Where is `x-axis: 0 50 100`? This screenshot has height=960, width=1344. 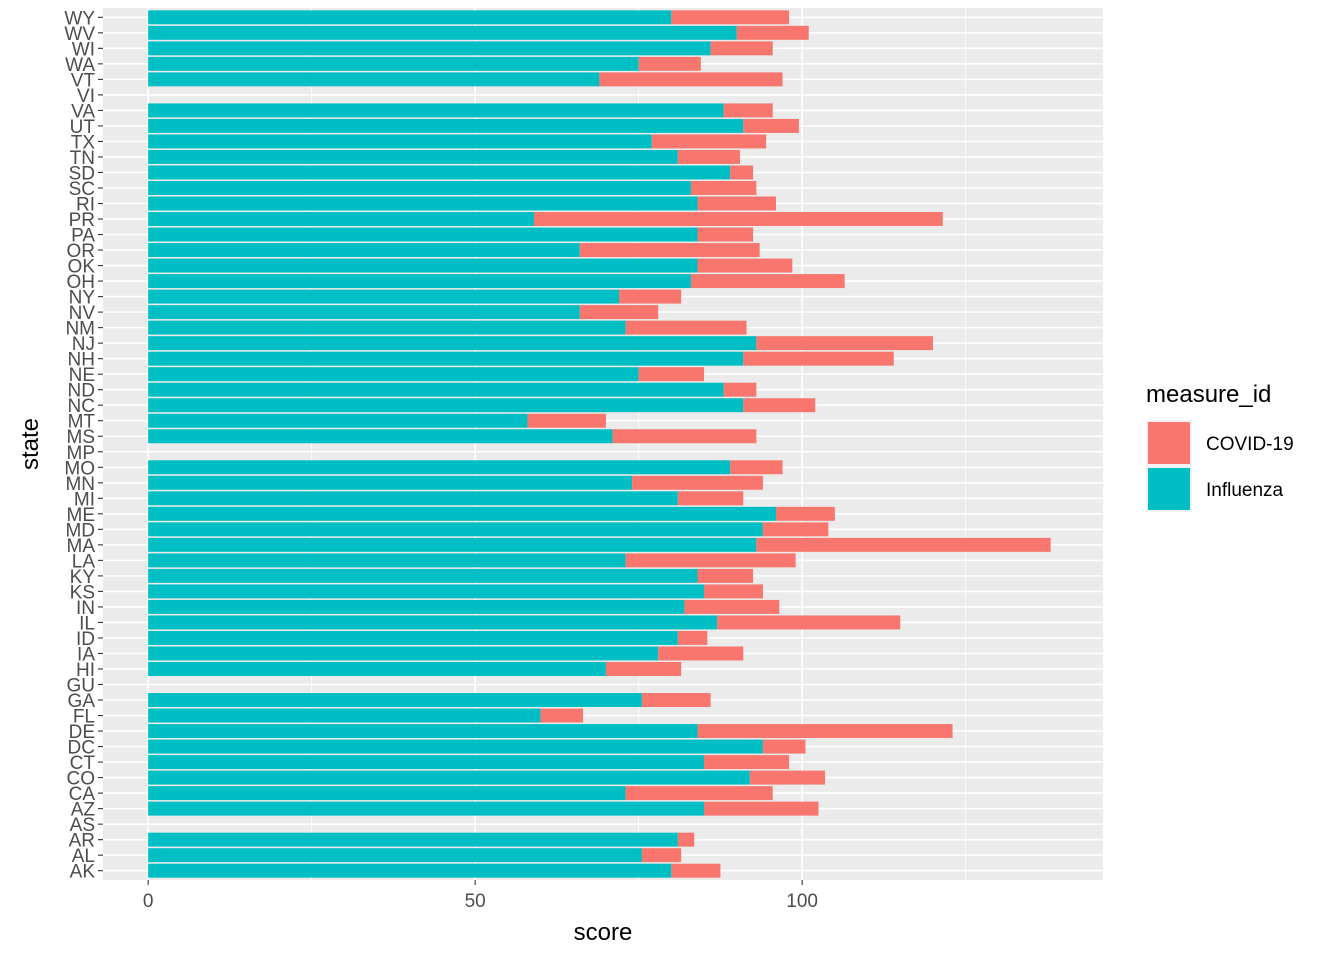
x-axis: 0 50 100 is located at coordinates (480, 896).